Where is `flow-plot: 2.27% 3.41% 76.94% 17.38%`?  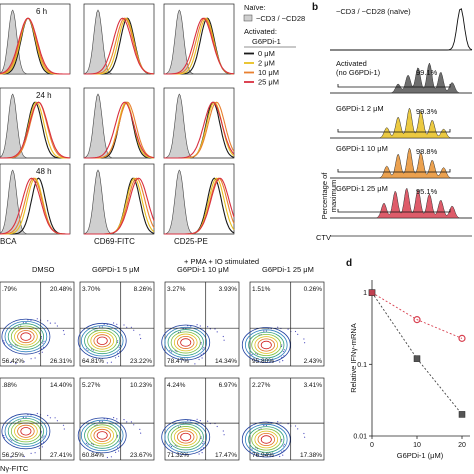 flow-plot: 2.27% 3.41% 76.94% 17.38% is located at coordinates (283, 419).